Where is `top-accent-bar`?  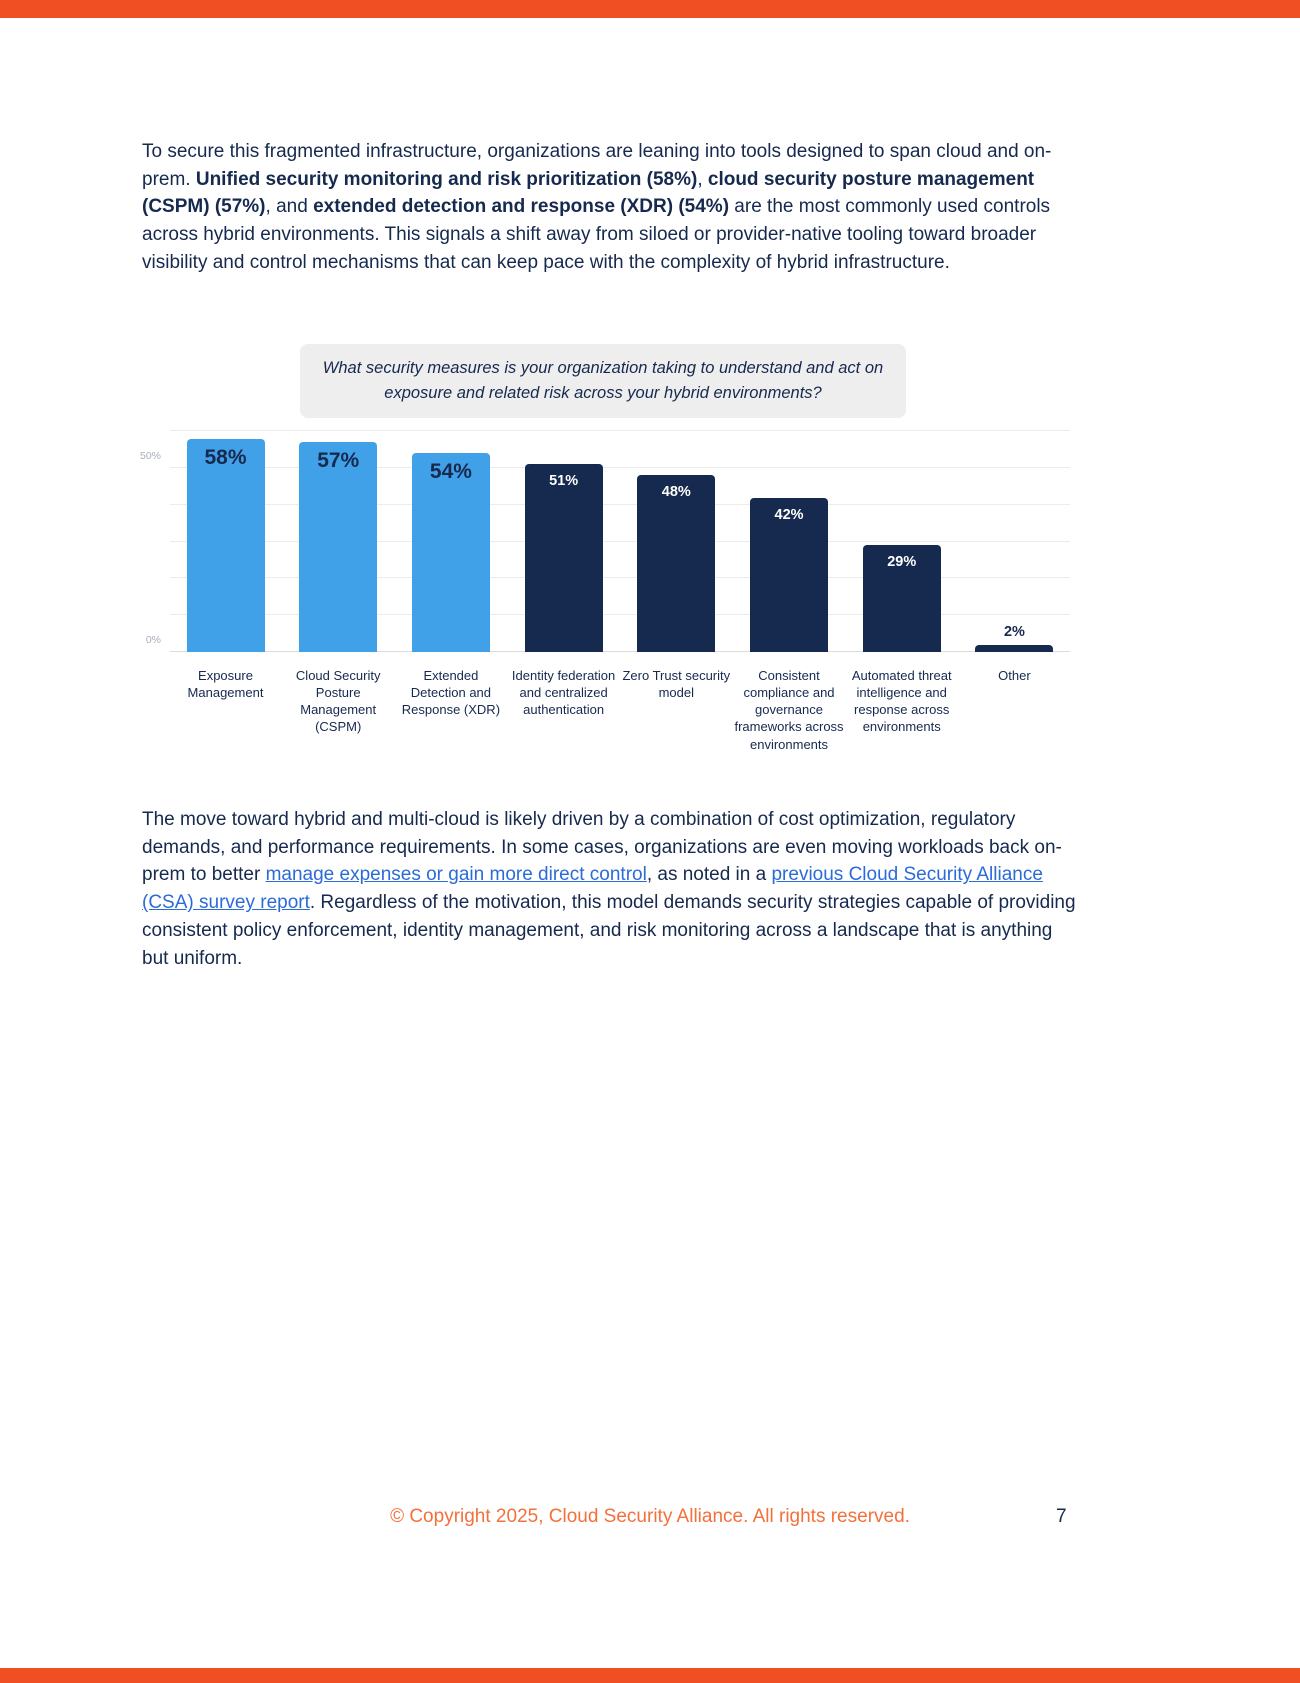
top-accent-bar is located at coordinates (650, 9).